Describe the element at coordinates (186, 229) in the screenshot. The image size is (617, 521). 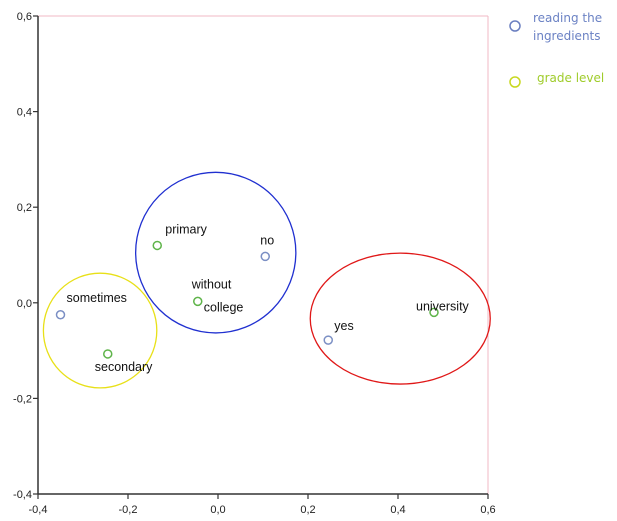
I see `point-label: primary` at that location.